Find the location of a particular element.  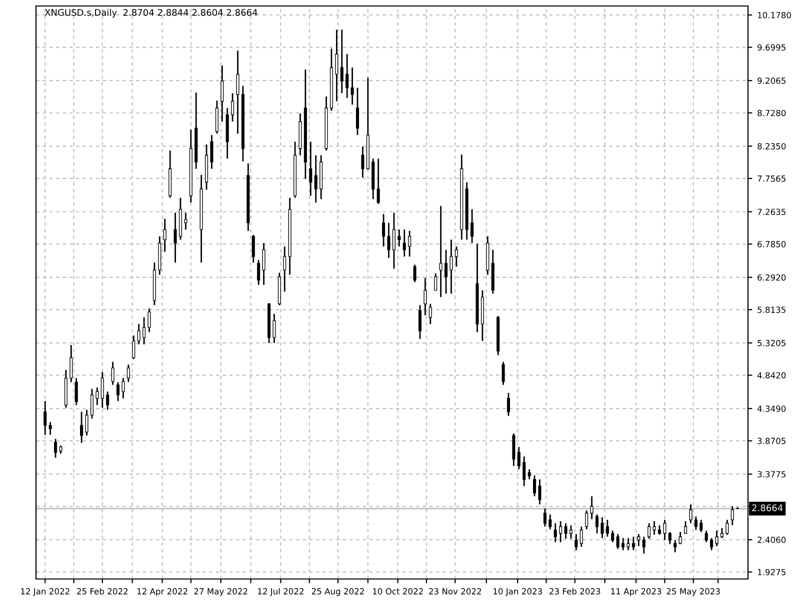

y-tick-label: 4.8420 is located at coordinates (771, 375).